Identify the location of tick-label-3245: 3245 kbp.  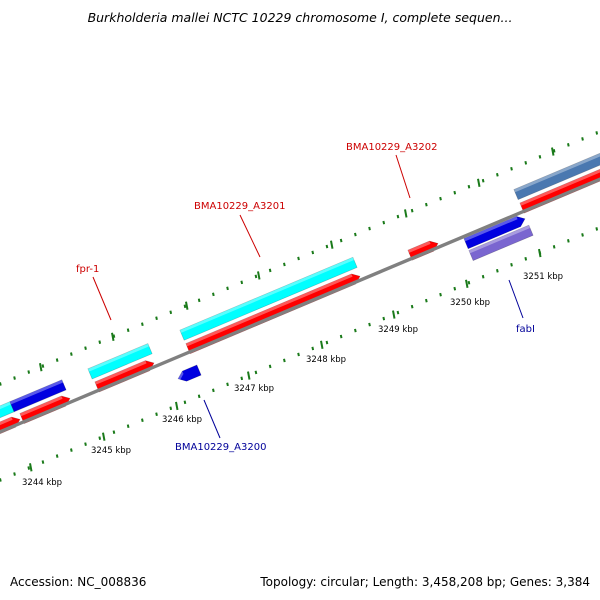
(111, 451).